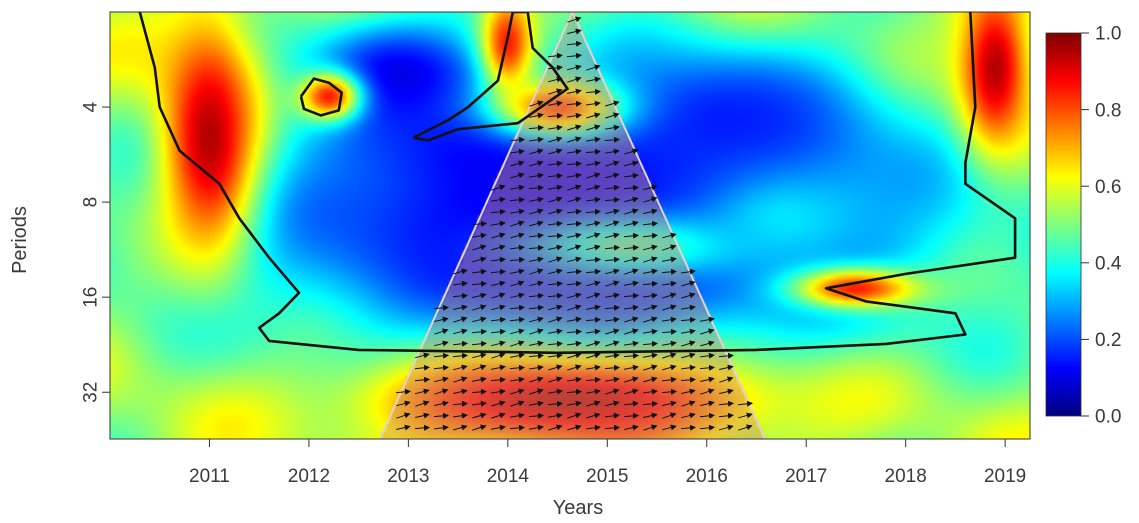  What do you see at coordinates (1083, 226) in the screenshot?
I see `colorbar: 0.0 0.2 0.4 0.6 0.8 1.0` at bounding box center [1083, 226].